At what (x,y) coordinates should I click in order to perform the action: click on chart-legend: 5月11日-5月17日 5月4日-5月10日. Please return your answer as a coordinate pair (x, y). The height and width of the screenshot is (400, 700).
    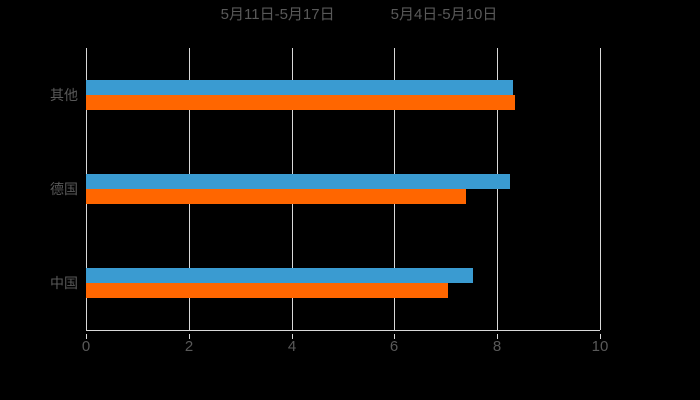
    Looking at the image, I should click on (350, 14).